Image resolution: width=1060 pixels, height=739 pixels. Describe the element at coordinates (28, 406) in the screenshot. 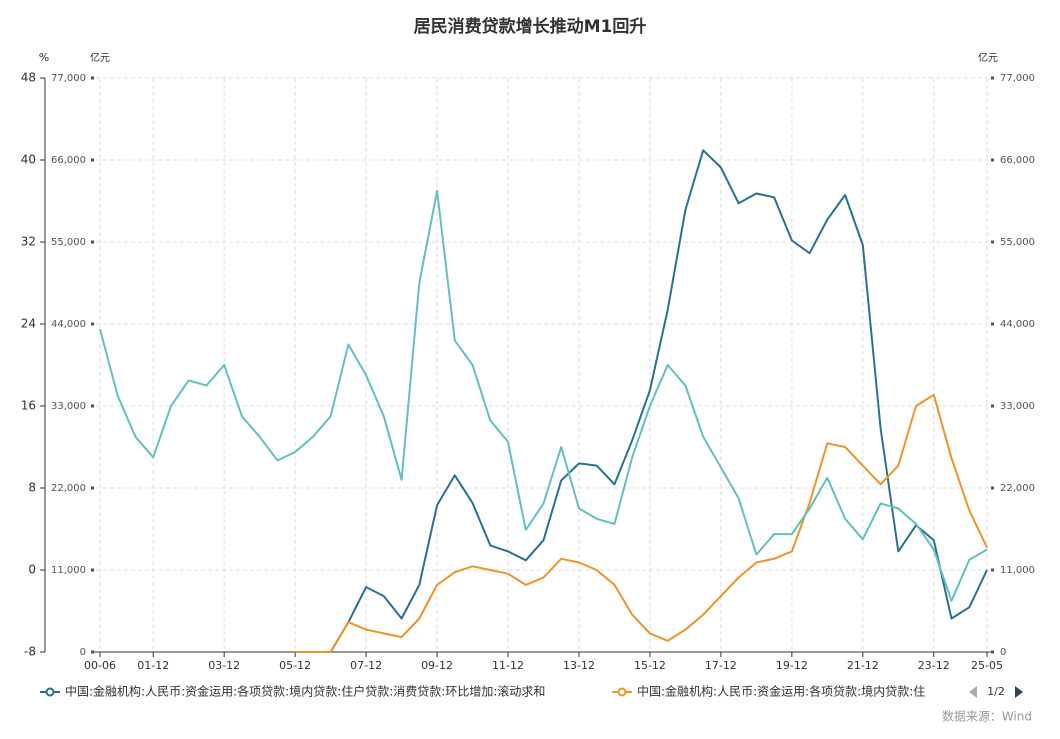

I see `y-tick-label: 16` at that location.